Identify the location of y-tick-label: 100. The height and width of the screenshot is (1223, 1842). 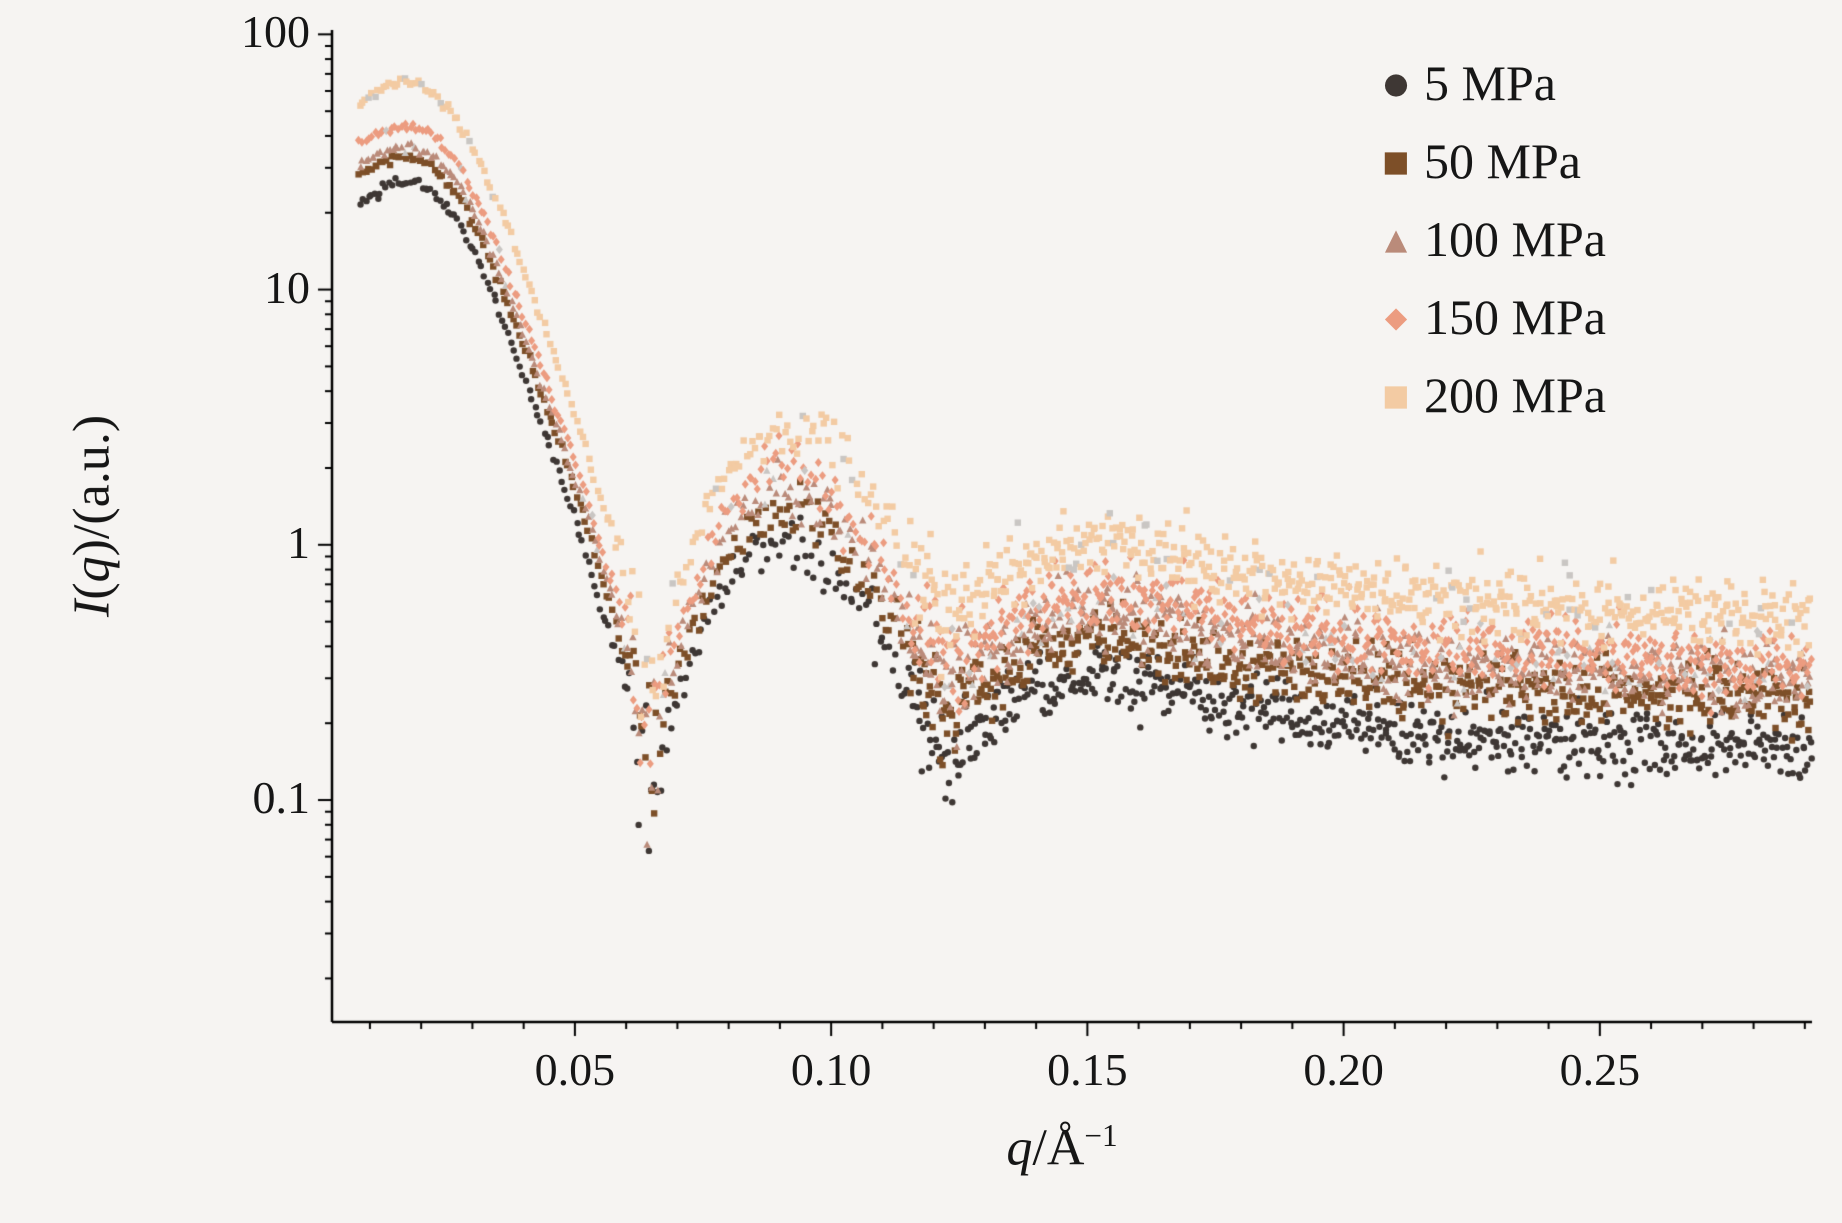
(275, 32).